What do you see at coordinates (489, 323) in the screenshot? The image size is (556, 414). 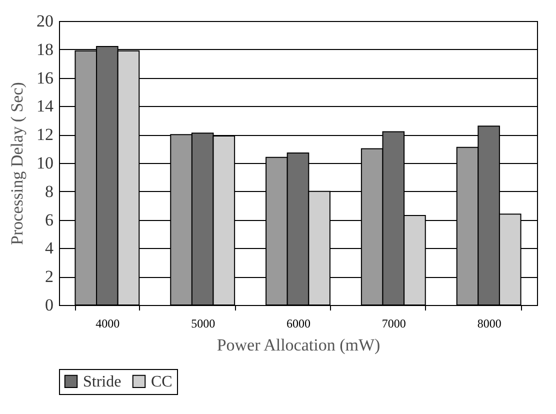 I see `x-tick-label: 8000` at bounding box center [489, 323].